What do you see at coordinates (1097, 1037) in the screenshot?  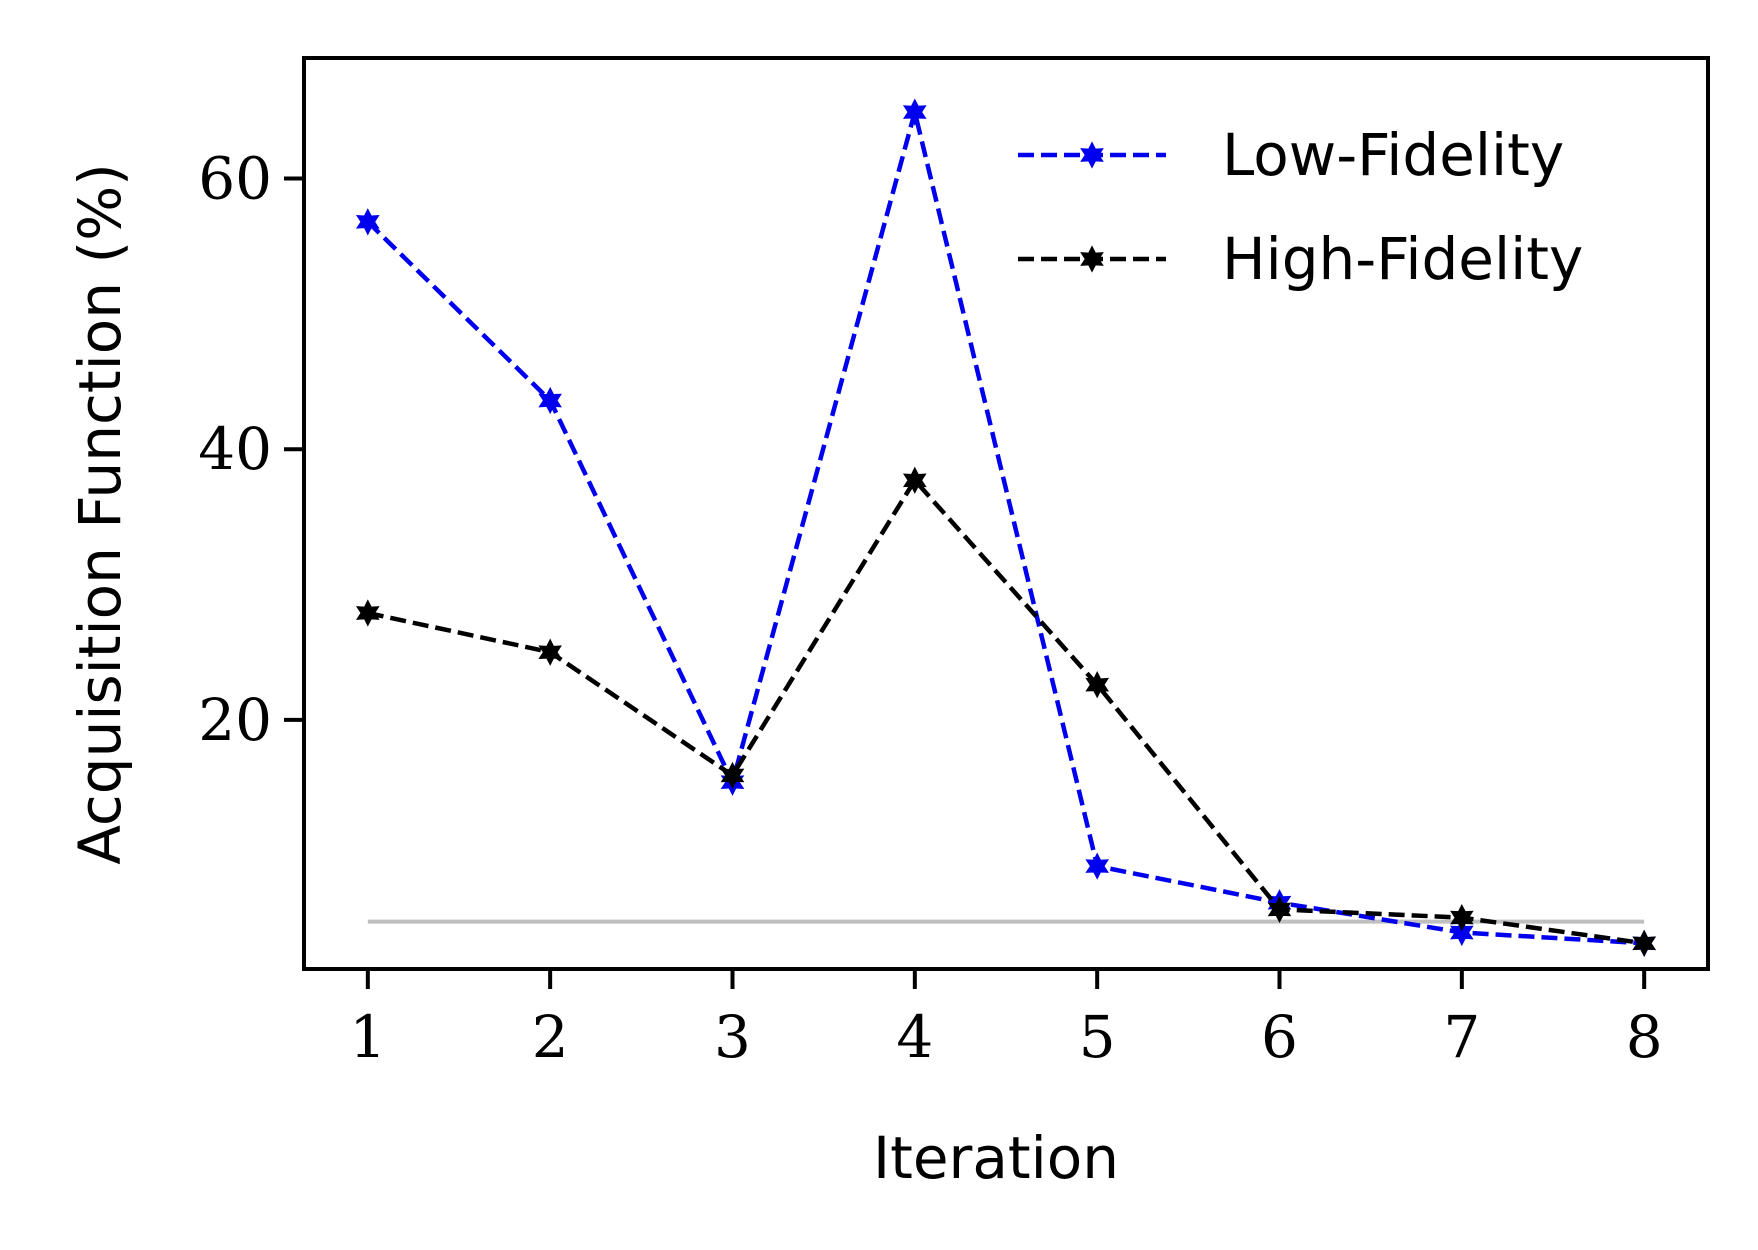 I see `x-tick-label-5: 5` at bounding box center [1097, 1037].